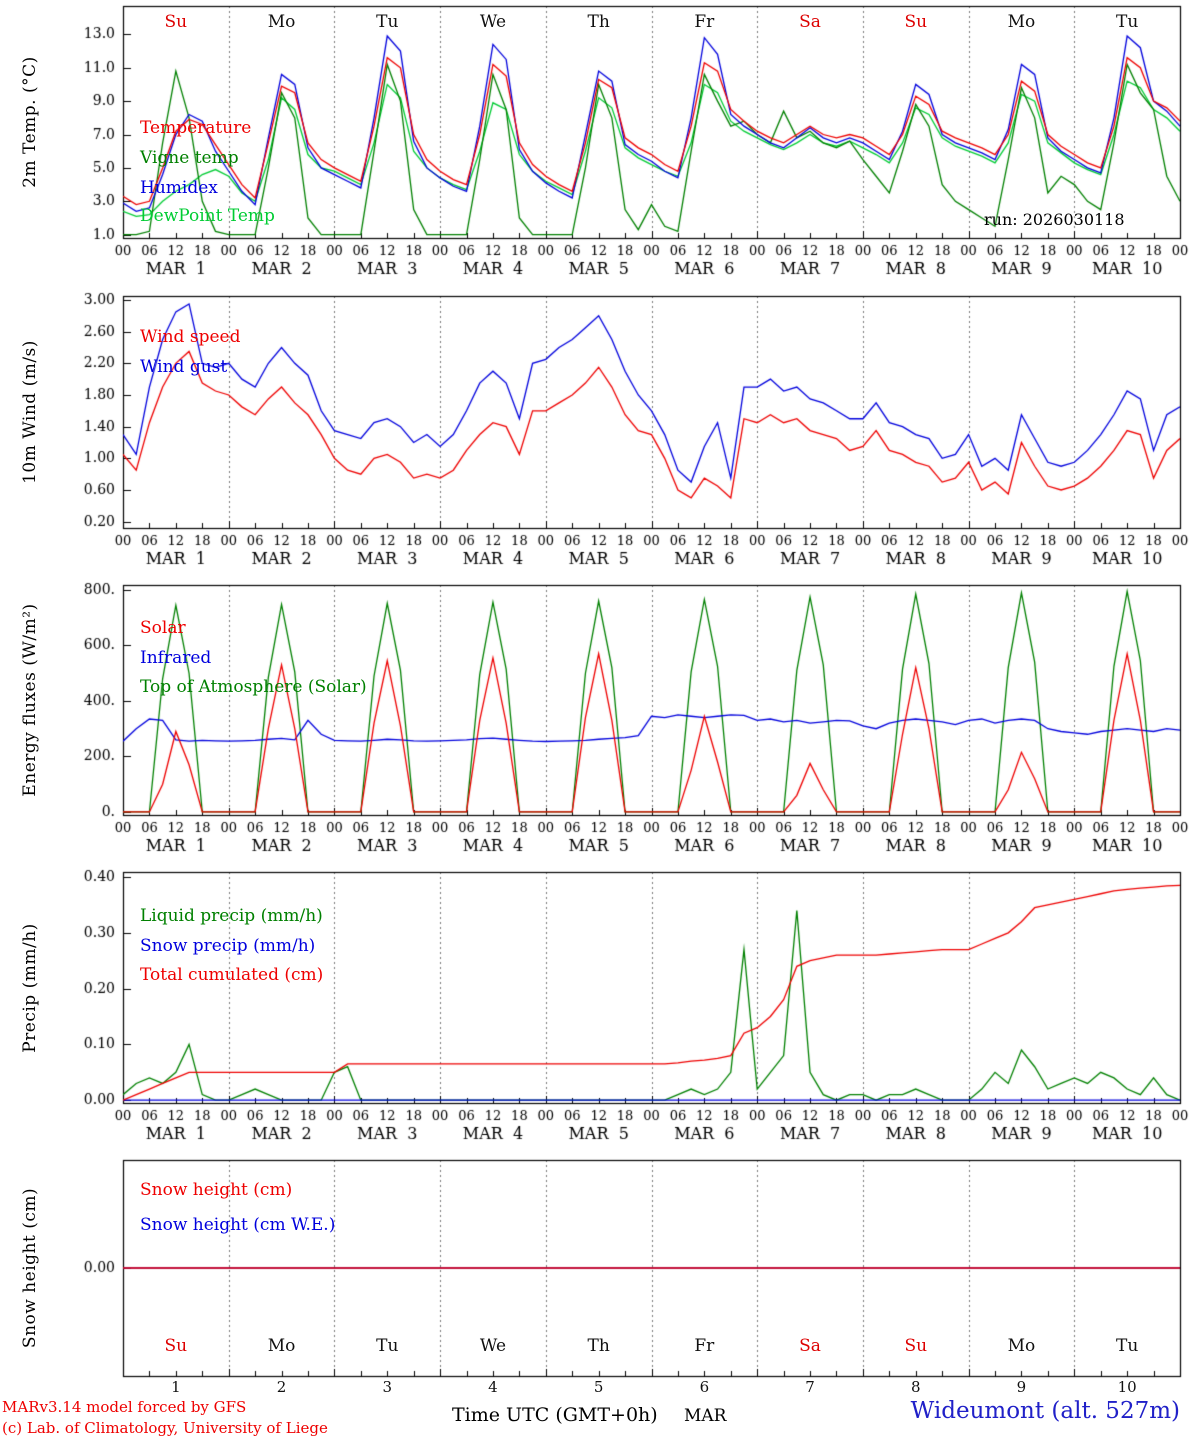 Image resolution: width=1194 pixels, height=1440 pixels. Describe the element at coordinates (179, 188) in the screenshot. I see `legend-humidex: Humidex` at that location.